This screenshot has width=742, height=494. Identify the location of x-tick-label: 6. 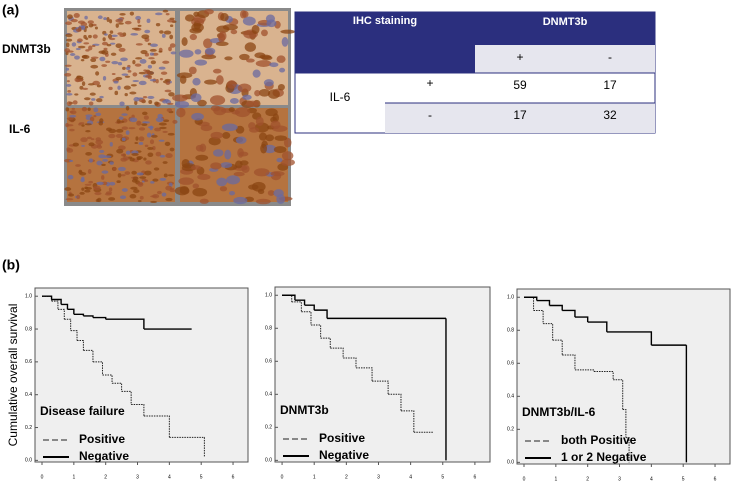
(233, 477).